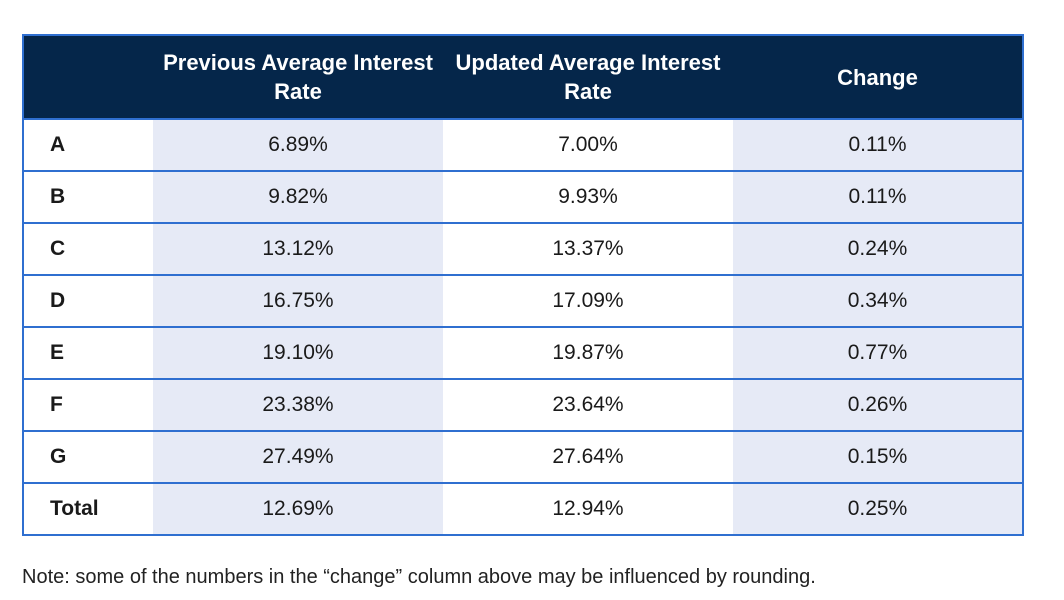  I want to click on table-row: A 6.89% 7.00% 0.11%, so click(523, 145).